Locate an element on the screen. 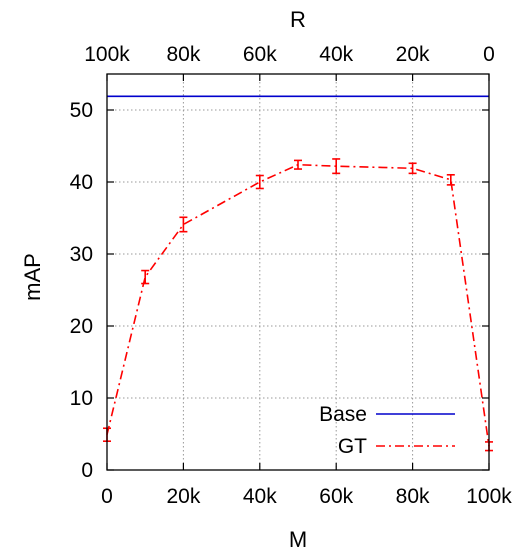  top-axis-title: R is located at coordinates (298, 19).